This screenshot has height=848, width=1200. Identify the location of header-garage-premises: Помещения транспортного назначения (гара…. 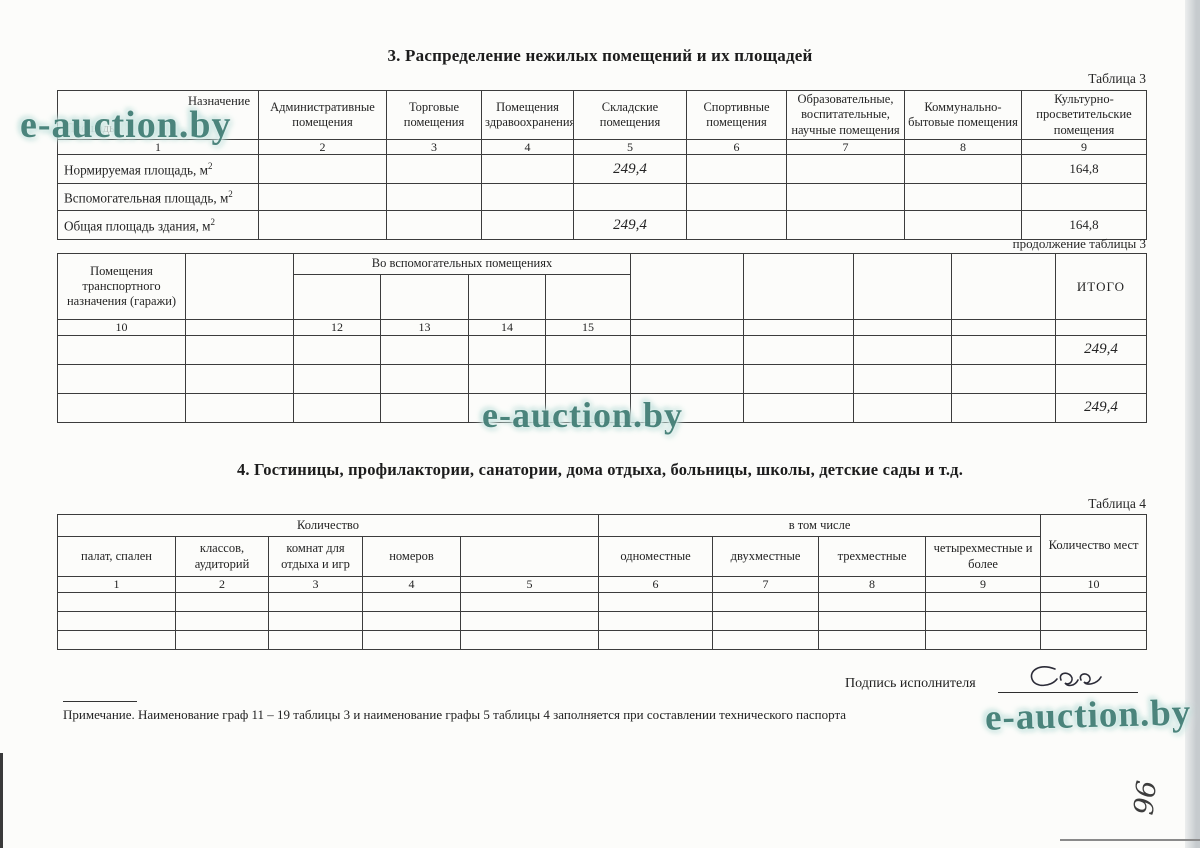
(121, 286).